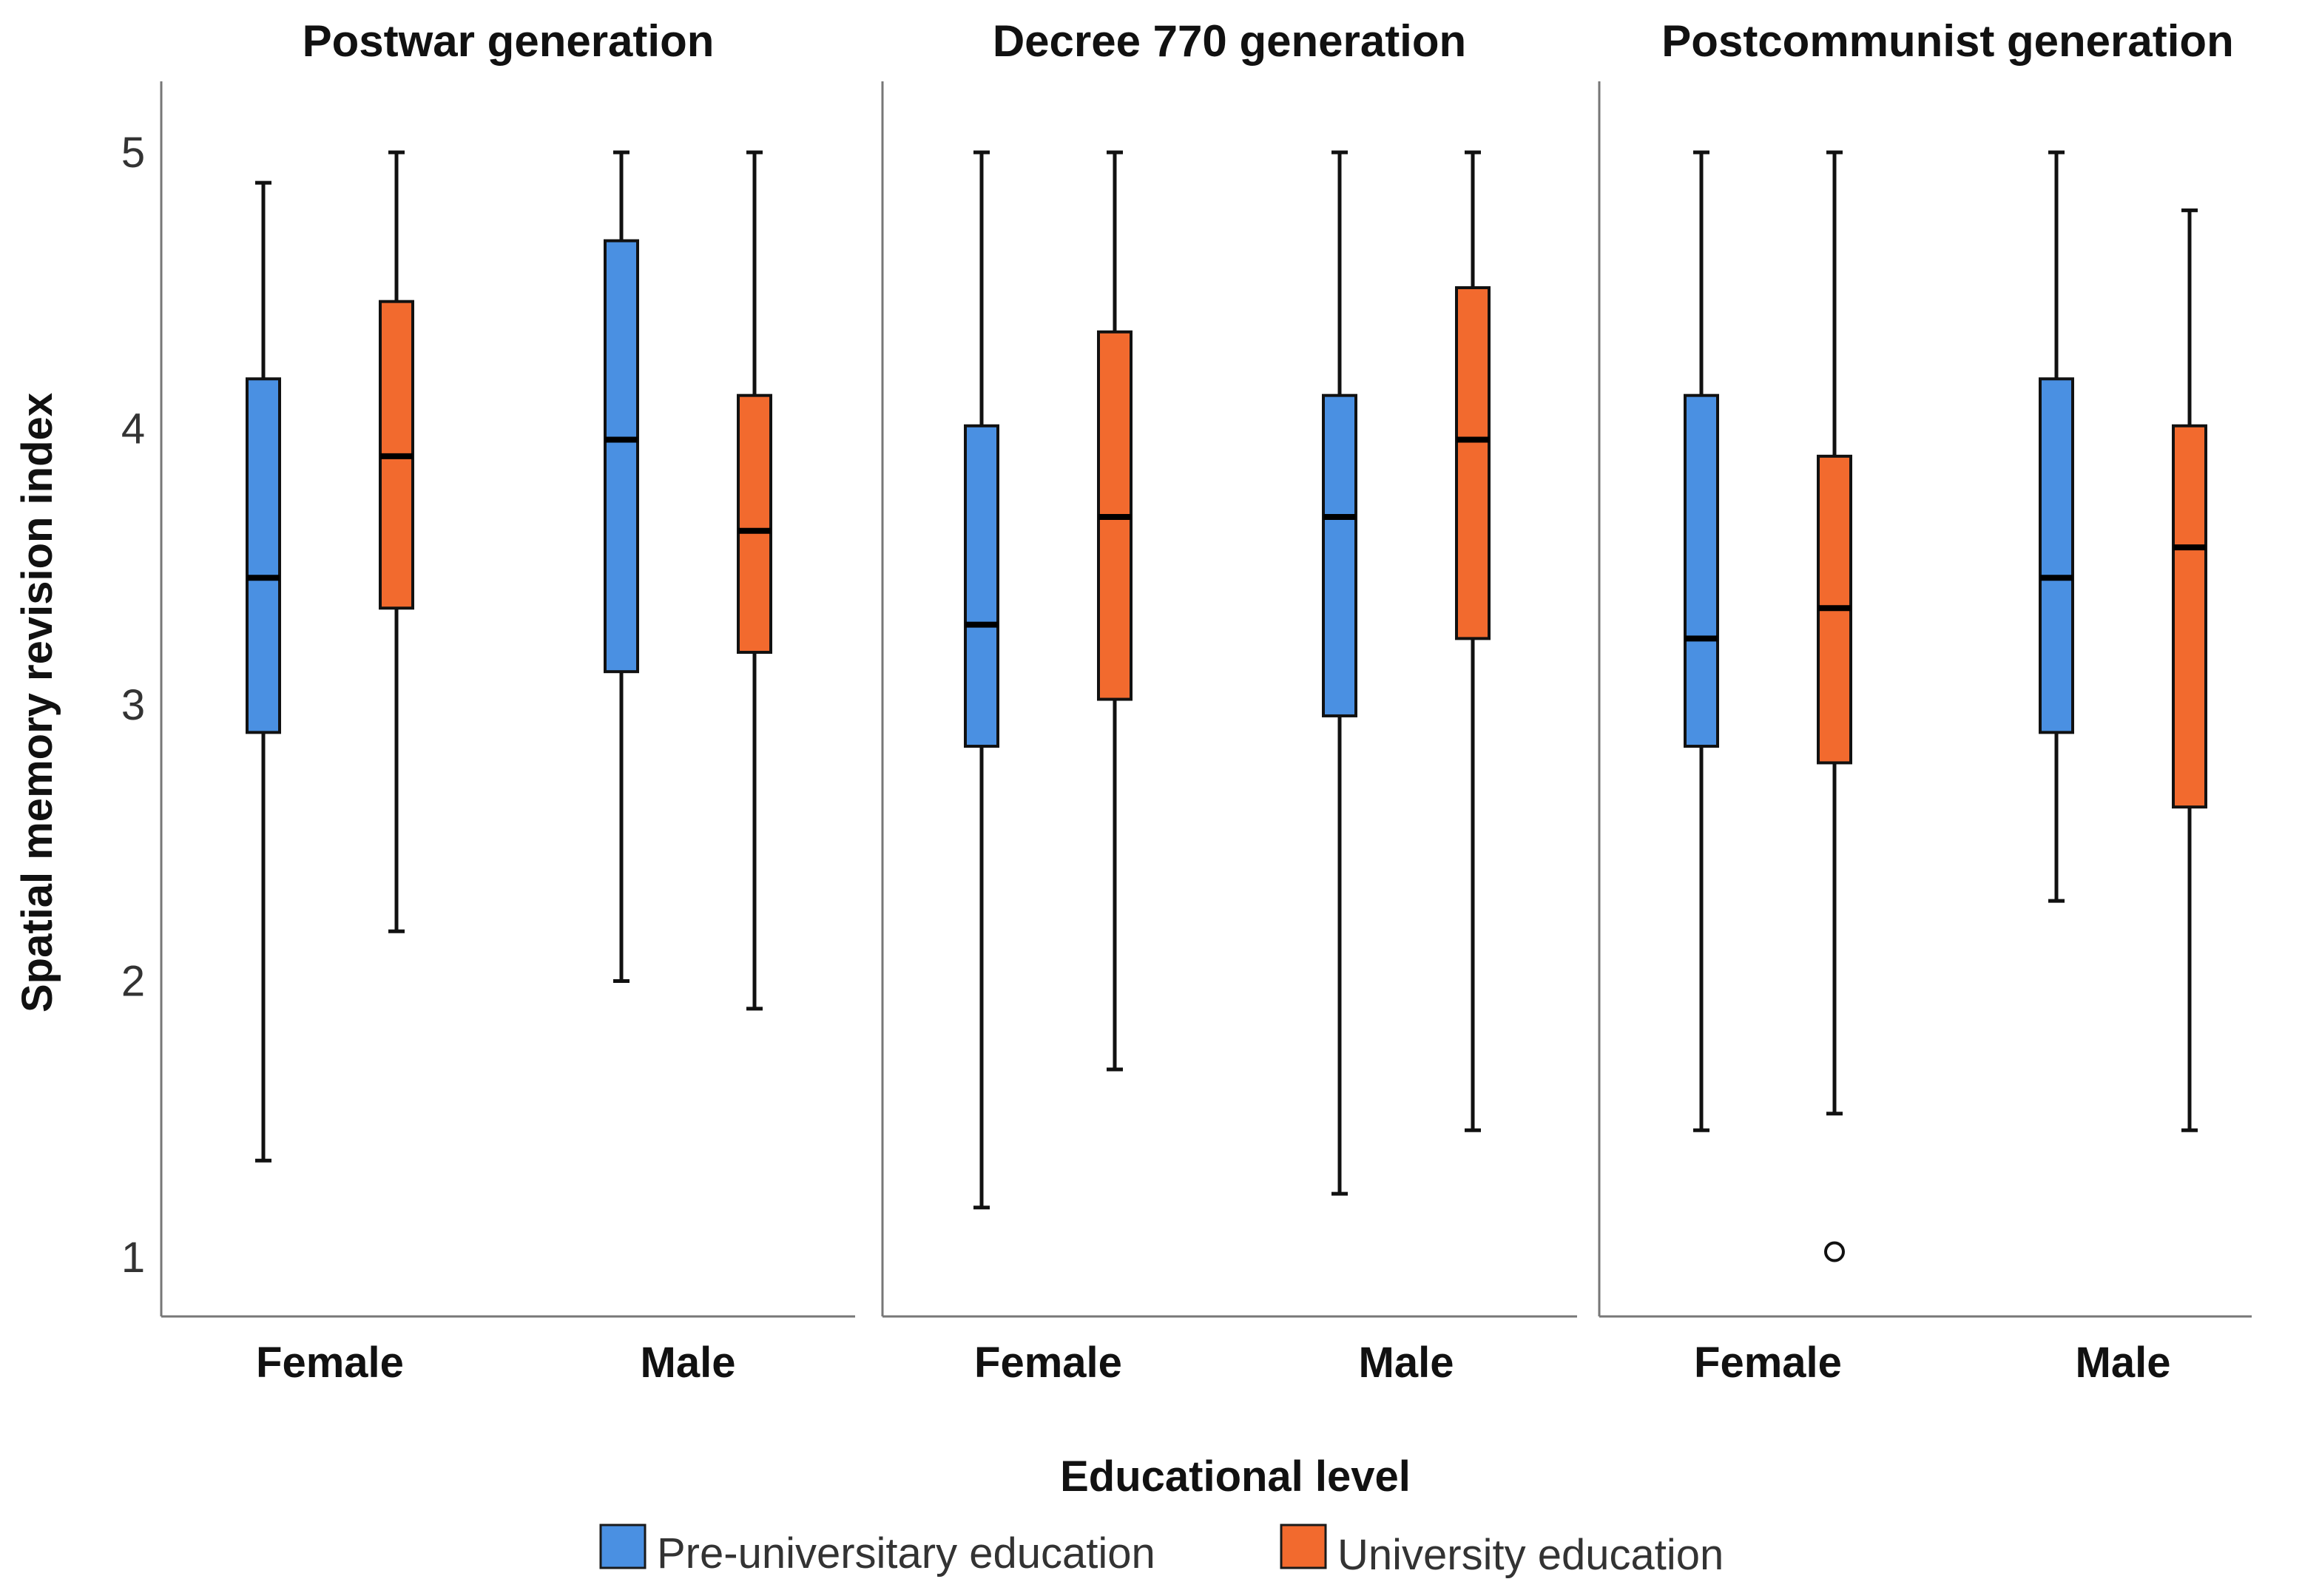 Image resolution: width=2302 pixels, height=1596 pixels. Describe the element at coordinates (133, 982) in the screenshot. I see `y-tick-label: 2` at that location.